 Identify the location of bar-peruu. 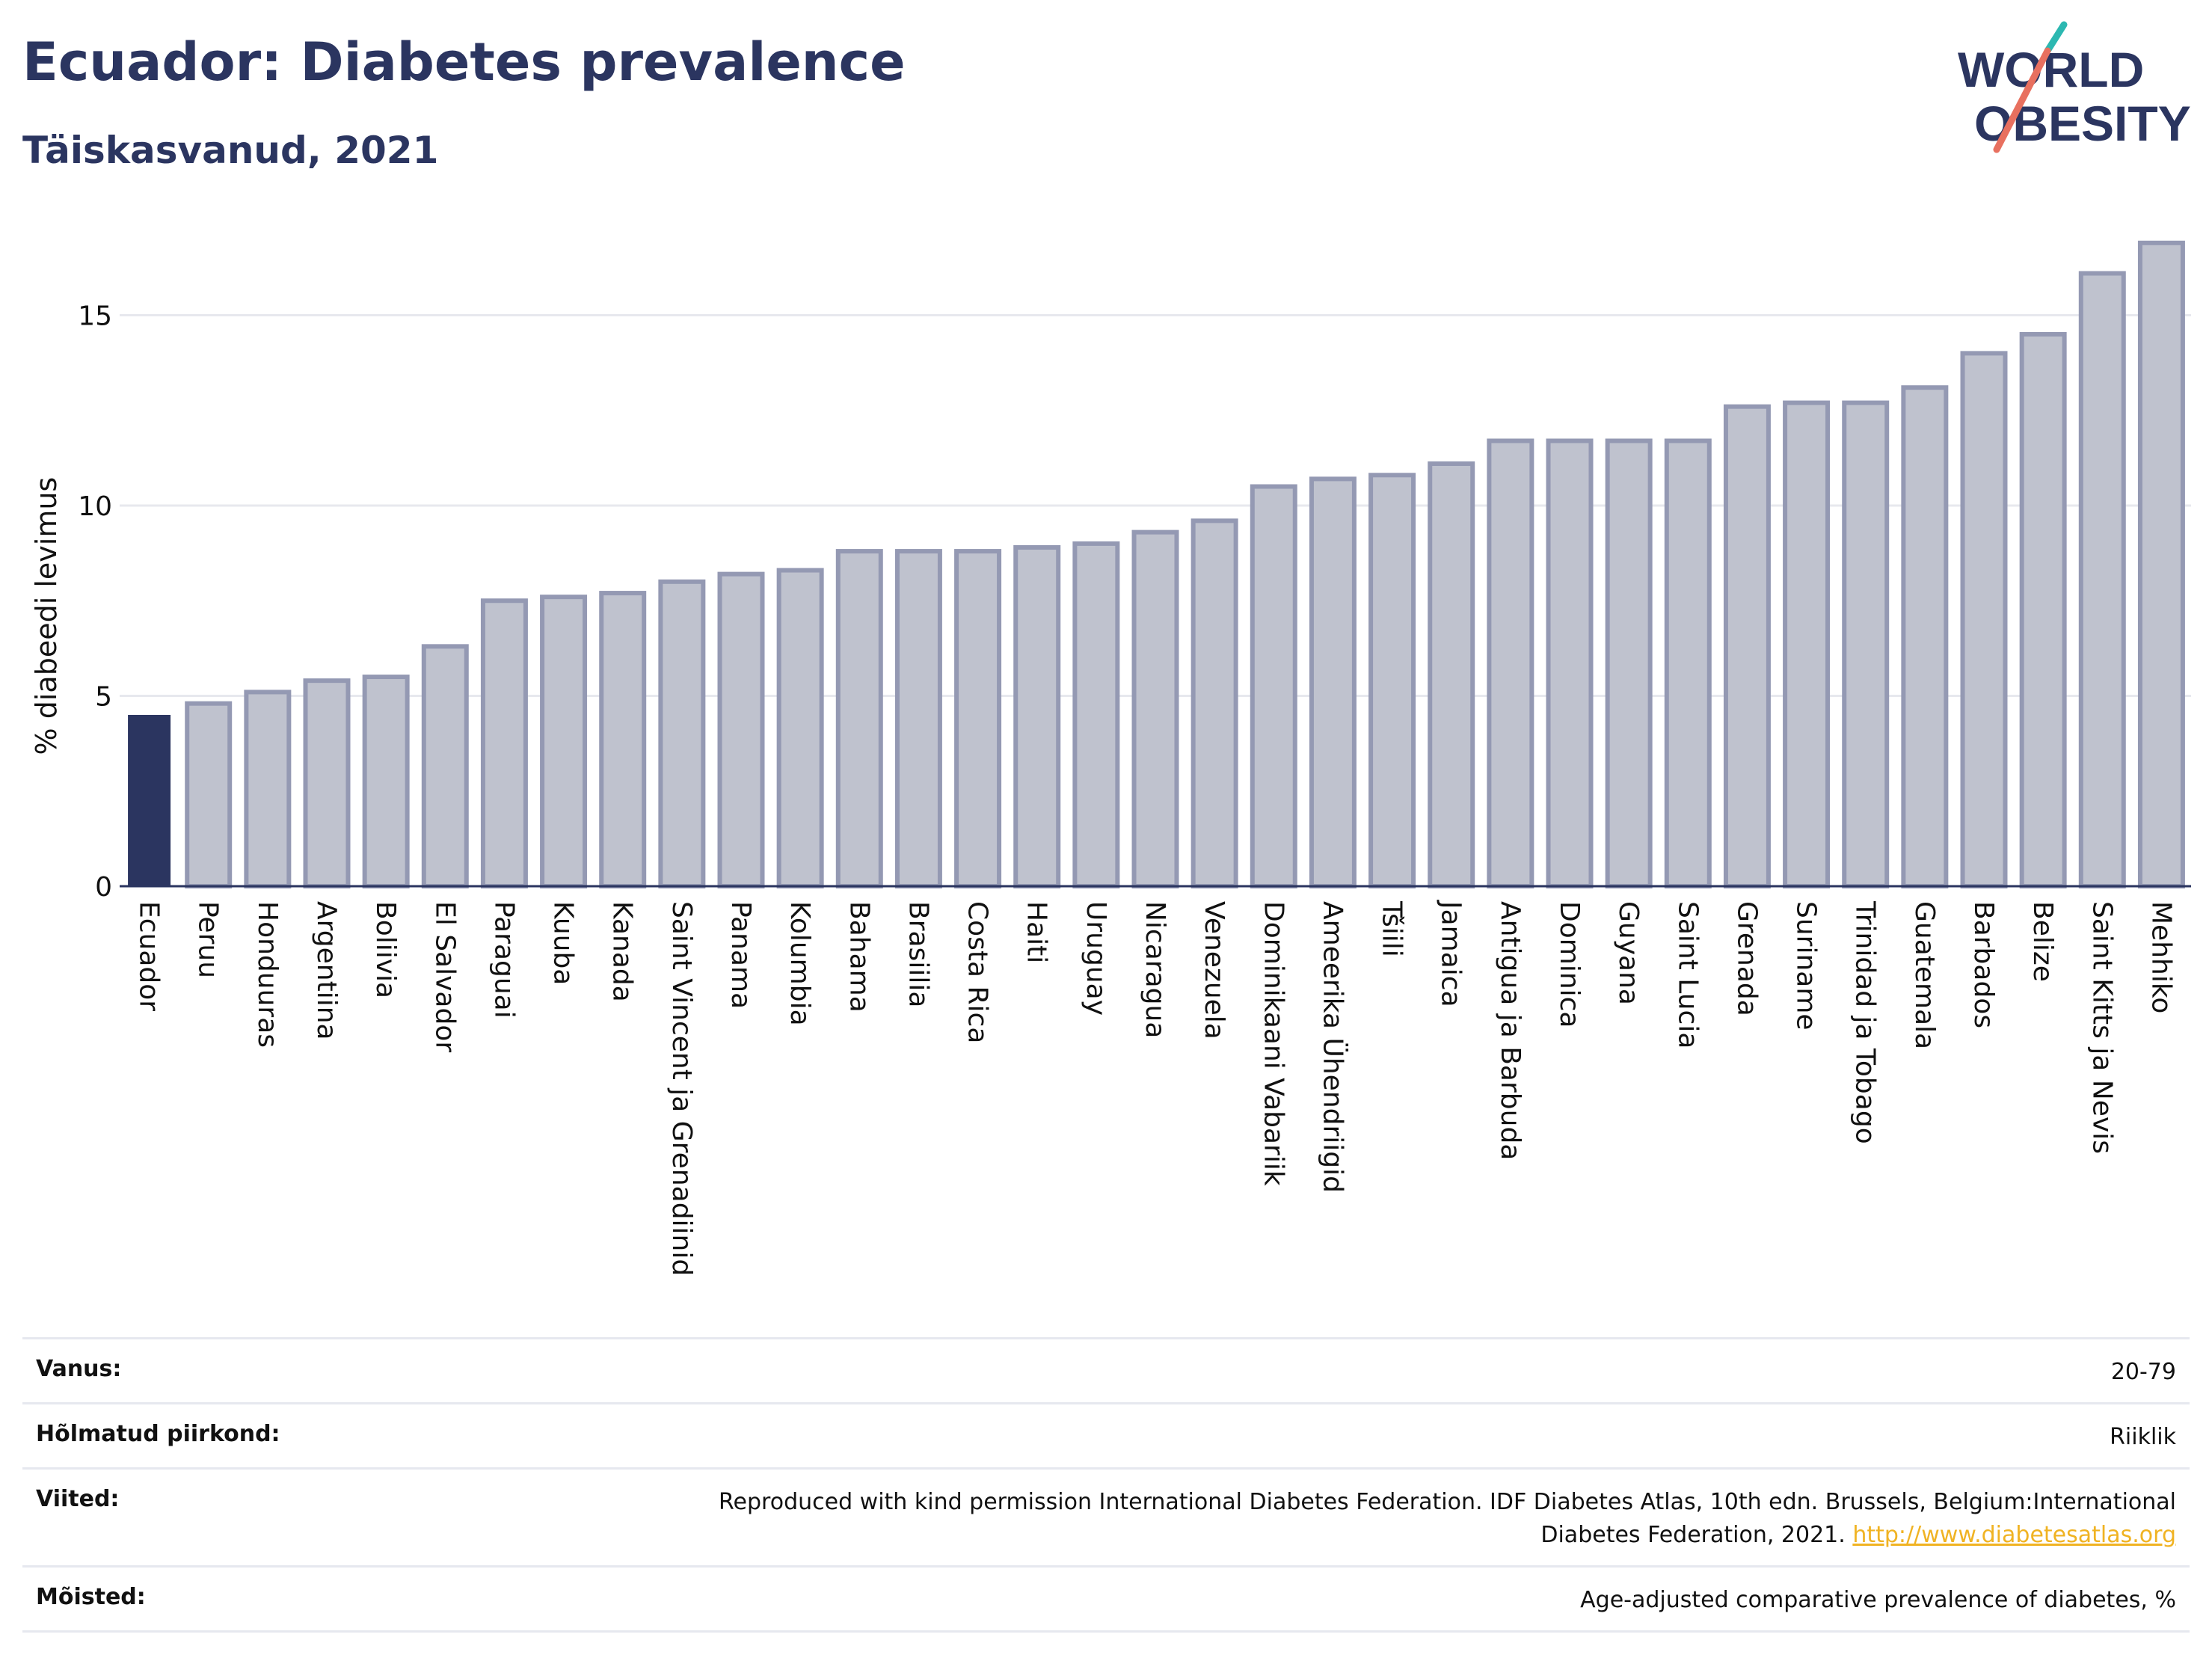
(209, 794).